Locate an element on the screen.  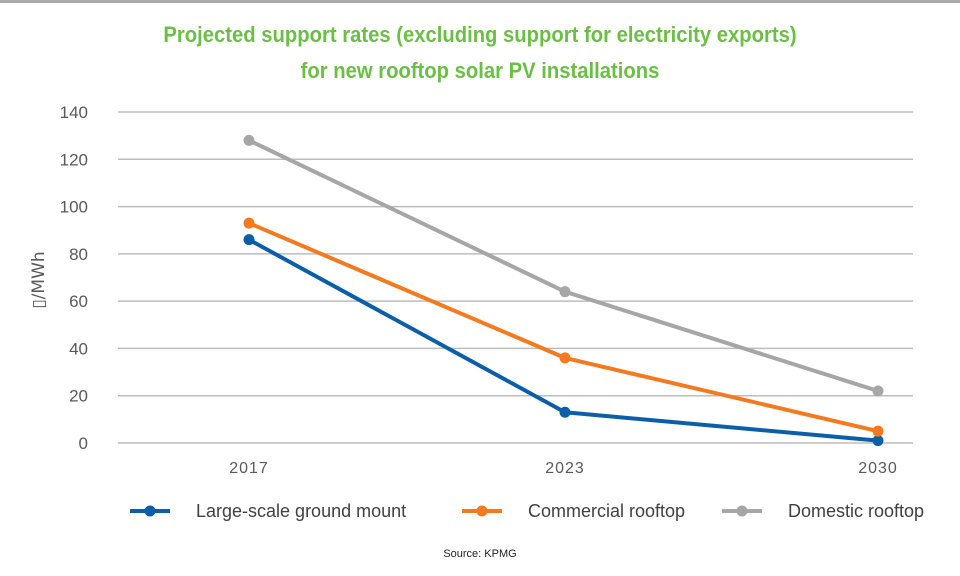
y-tick-label: 40 is located at coordinates (78, 348).